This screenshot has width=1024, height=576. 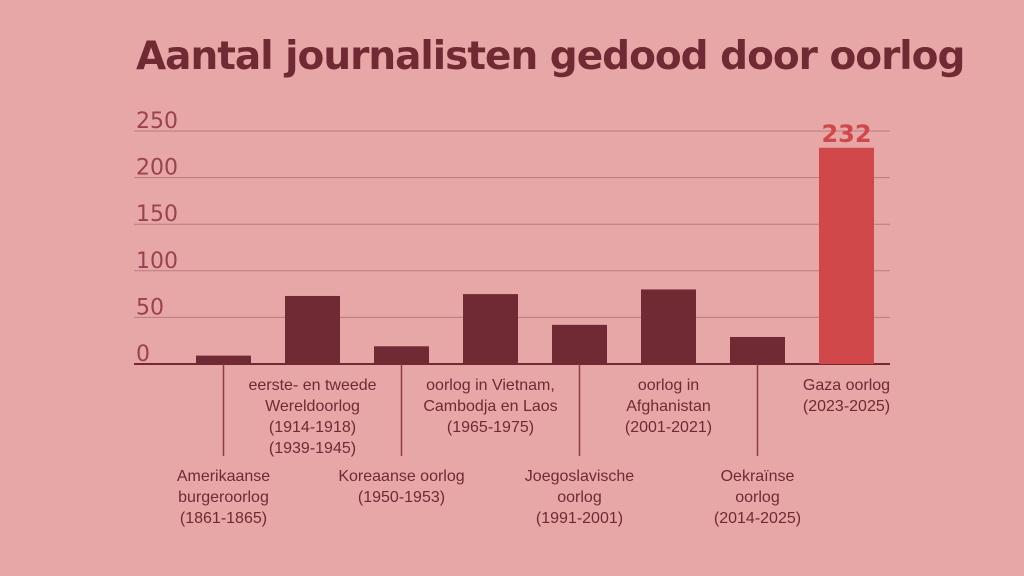 I want to click on y-tick-label: 200, so click(x=157, y=168).